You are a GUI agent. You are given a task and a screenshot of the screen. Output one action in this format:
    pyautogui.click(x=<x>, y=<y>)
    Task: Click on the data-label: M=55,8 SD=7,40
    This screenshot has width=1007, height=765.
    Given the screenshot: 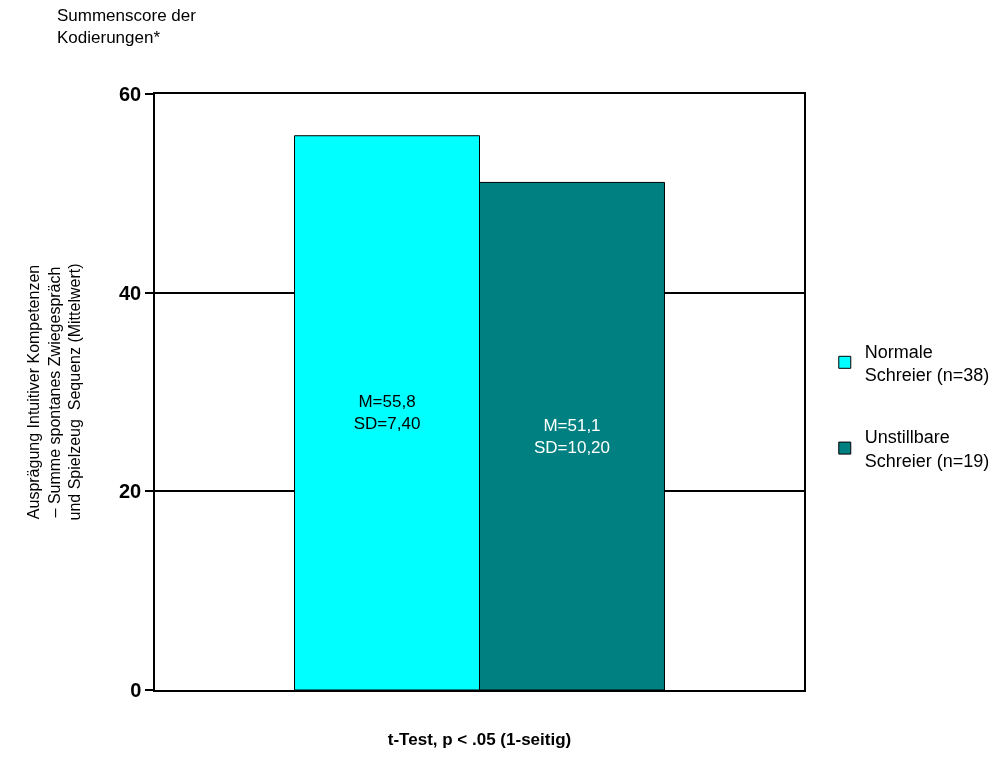 What is the action you would take?
    pyautogui.click(x=387, y=413)
    